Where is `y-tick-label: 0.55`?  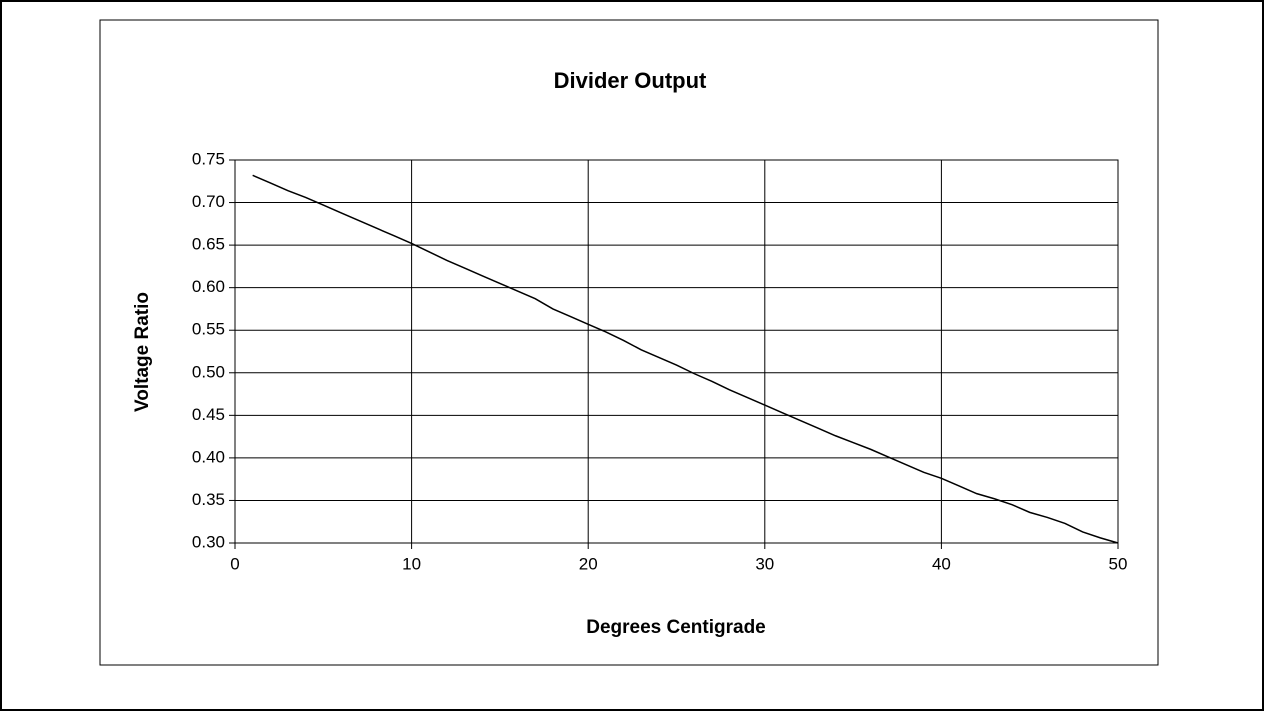 y-tick-label: 0.55 is located at coordinates (208, 329).